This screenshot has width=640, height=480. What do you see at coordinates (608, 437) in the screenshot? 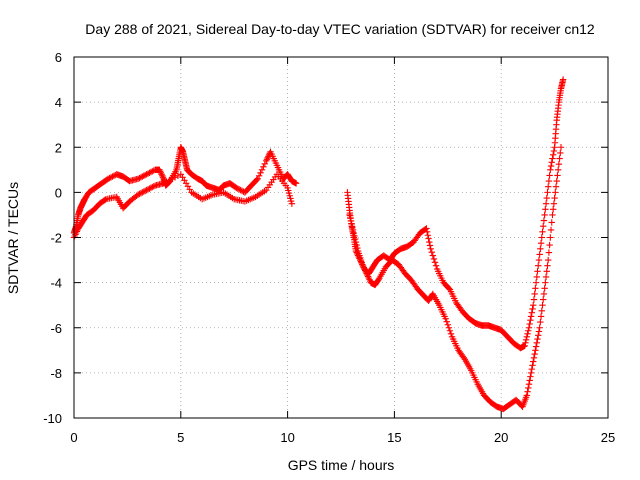
I see `x-tick-label: 25` at bounding box center [608, 437].